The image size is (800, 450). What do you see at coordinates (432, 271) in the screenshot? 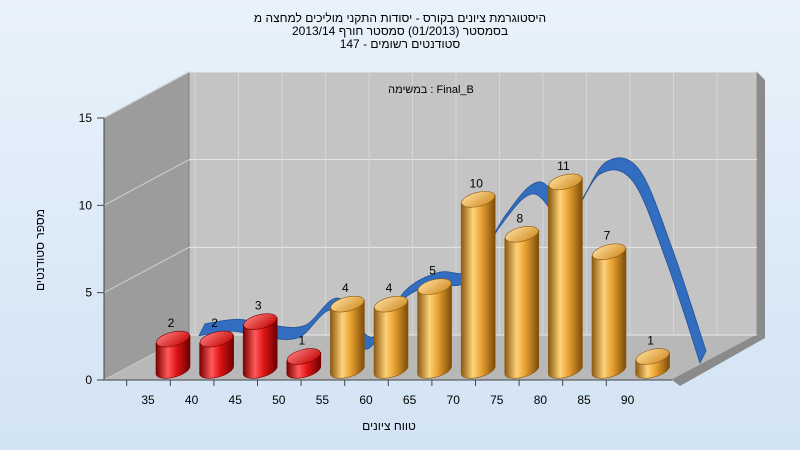
I see `bar-value-label: 5` at bounding box center [432, 271].